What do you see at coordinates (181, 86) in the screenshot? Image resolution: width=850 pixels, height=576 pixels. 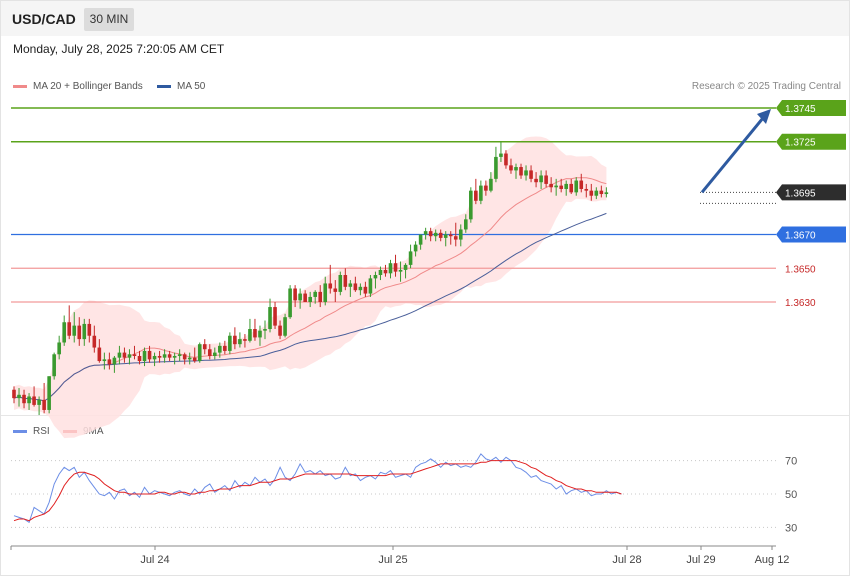 I see `legend-ma50: MA 50` at bounding box center [181, 86].